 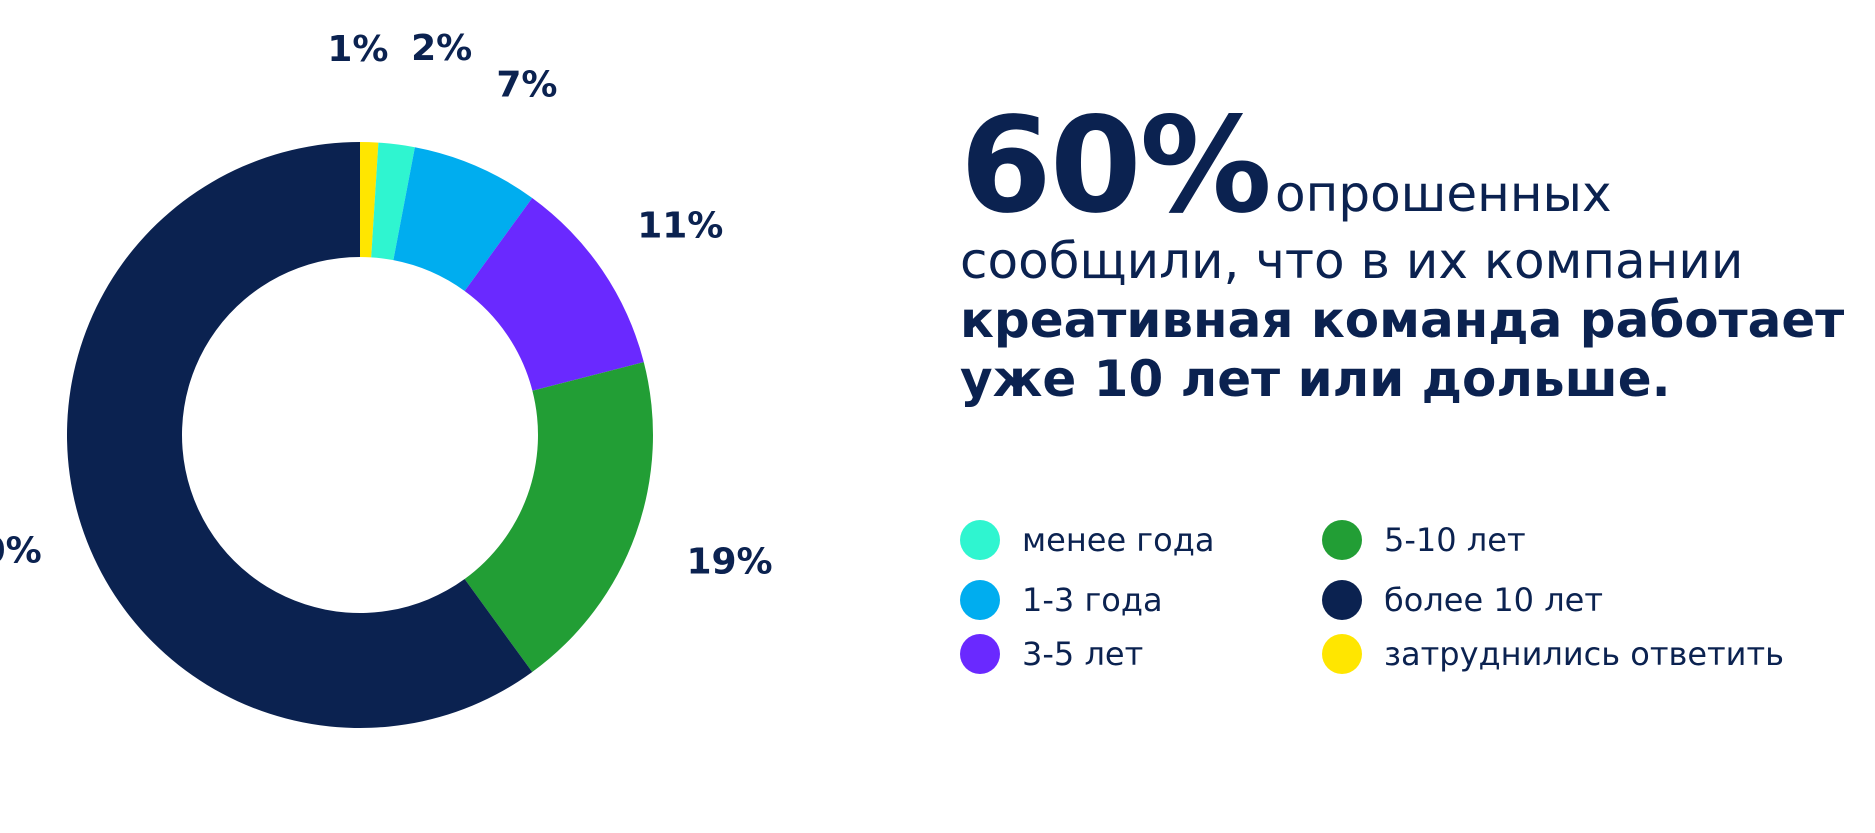 I want to click on legend-item: затруднились ответить, so click(x=1553, y=654).